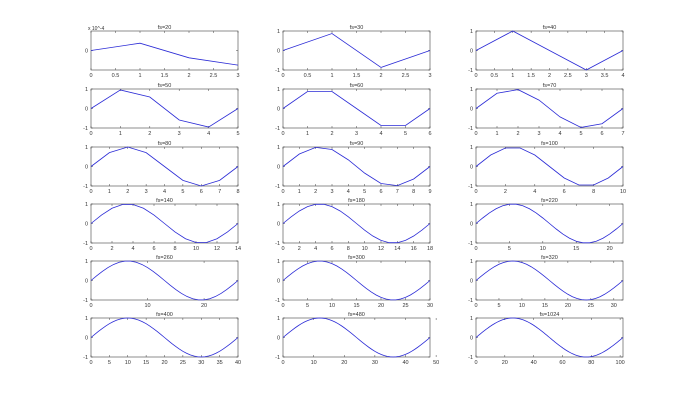 This screenshot has width=690, height=401. Describe the element at coordinates (381, 249) in the screenshot. I see `x-tick-label: 12` at that location.